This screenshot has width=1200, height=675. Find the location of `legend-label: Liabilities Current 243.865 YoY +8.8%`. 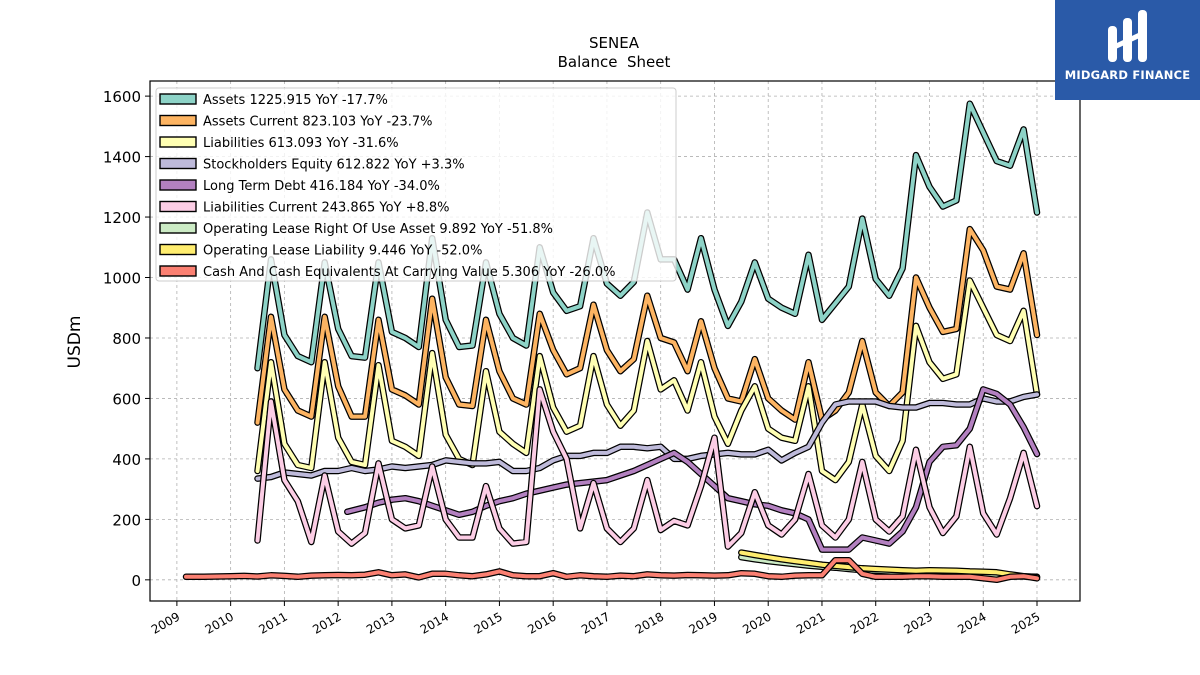

legend-label: Liabilities Current 243.865 YoY +8.8% is located at coordinates (326, 208).